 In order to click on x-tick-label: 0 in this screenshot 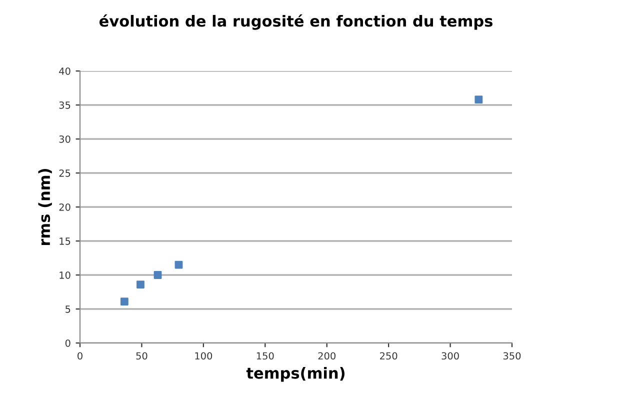, I will do `click(80, 356)`.